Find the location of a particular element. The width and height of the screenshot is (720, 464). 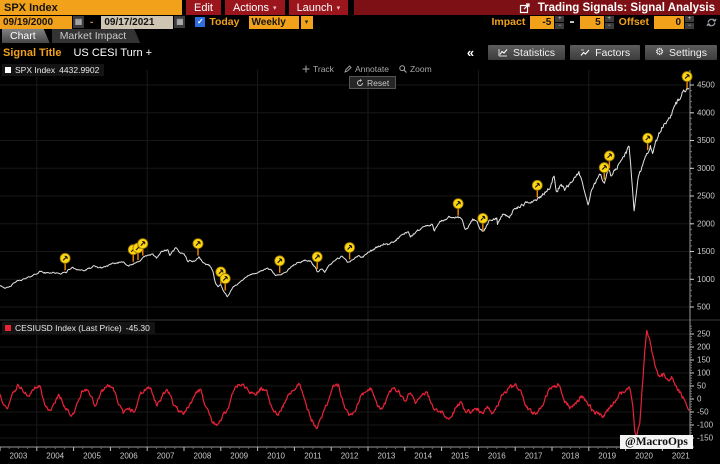

svg-text: 2500 is located at coordinates (706, 196).